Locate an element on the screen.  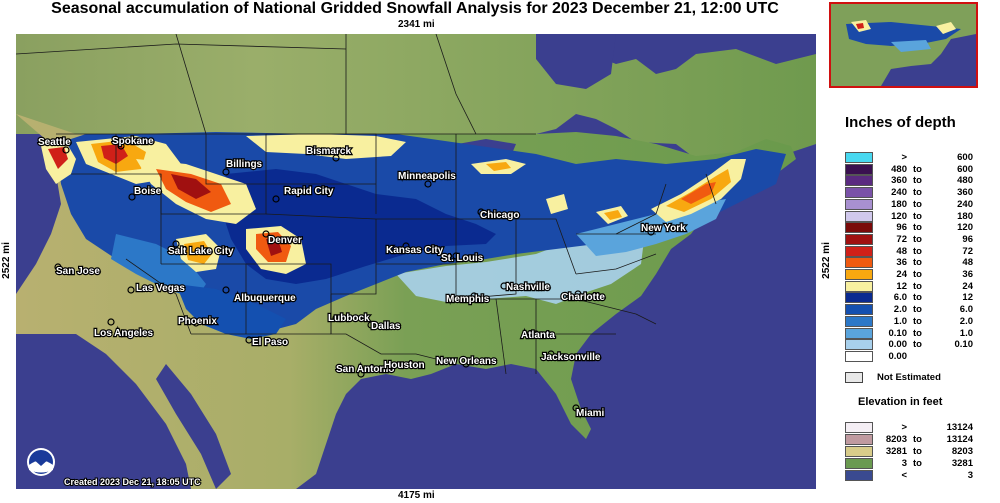
not-estimated-legend: Not Estimated is located at coordinates (893, 378).